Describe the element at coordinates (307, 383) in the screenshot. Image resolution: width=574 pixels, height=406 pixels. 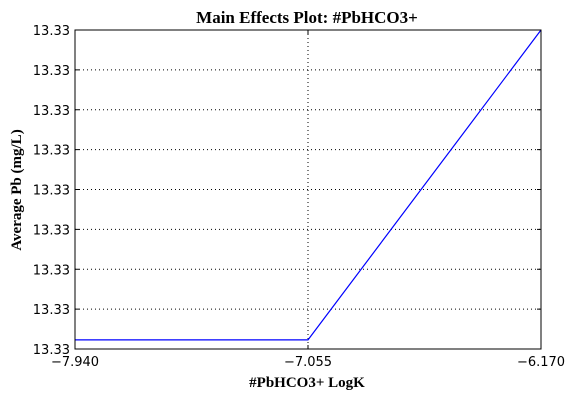
I see `x-axis-label: #PbHCO3+ LogK` at that location.